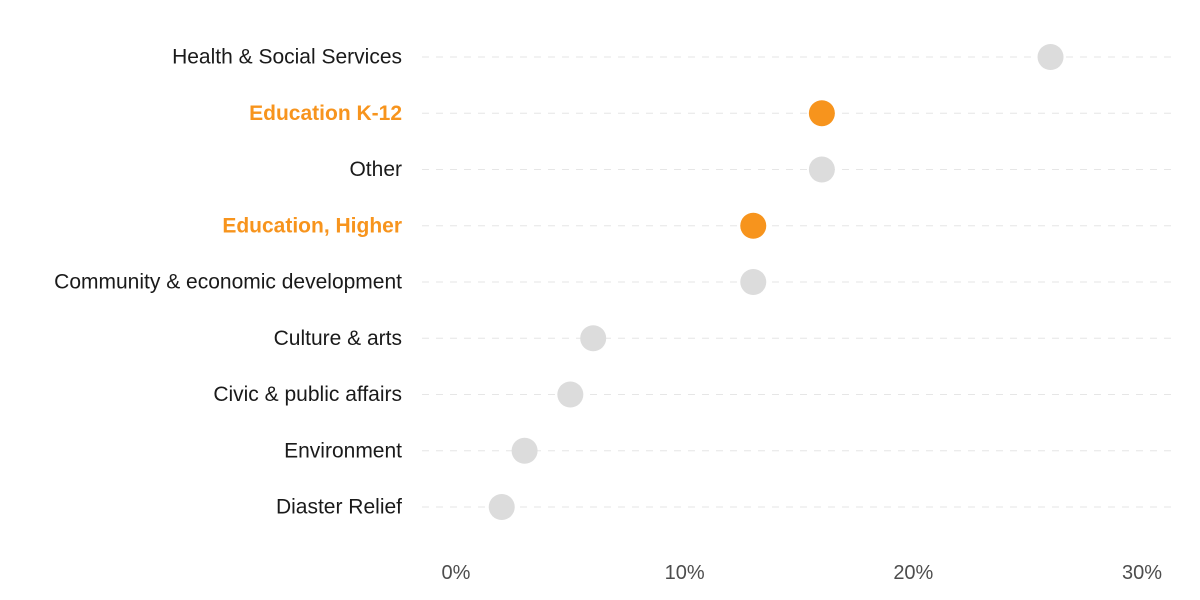  What do you see at coordinates (593, 338) in the screenshot?
I see `data-point-culture-arts` at bounding box center [593, 338].